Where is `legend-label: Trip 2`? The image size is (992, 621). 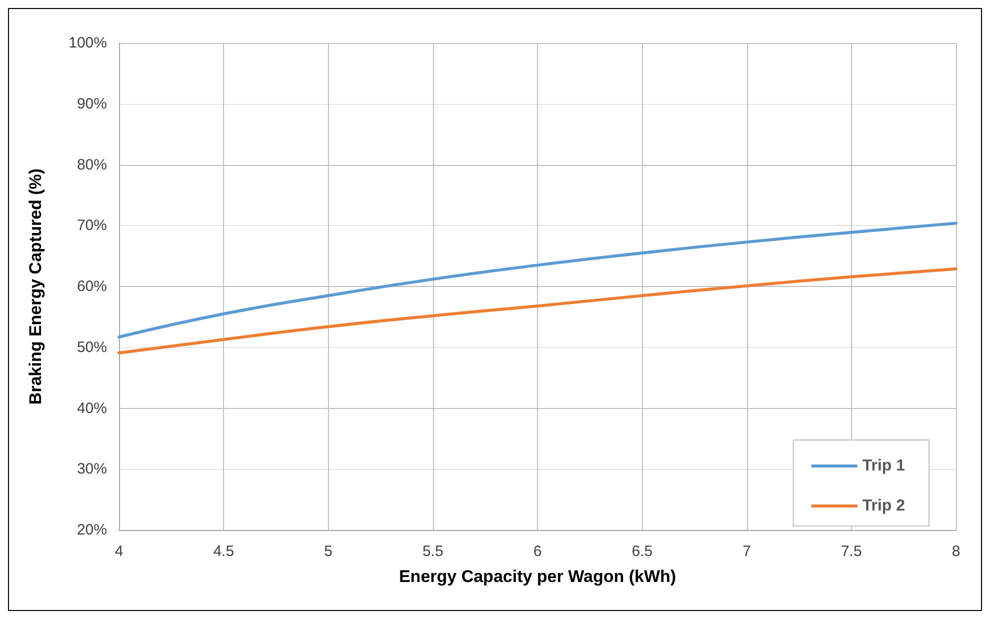 legend-label: Trip 2 is located at coordinates (884, 506).